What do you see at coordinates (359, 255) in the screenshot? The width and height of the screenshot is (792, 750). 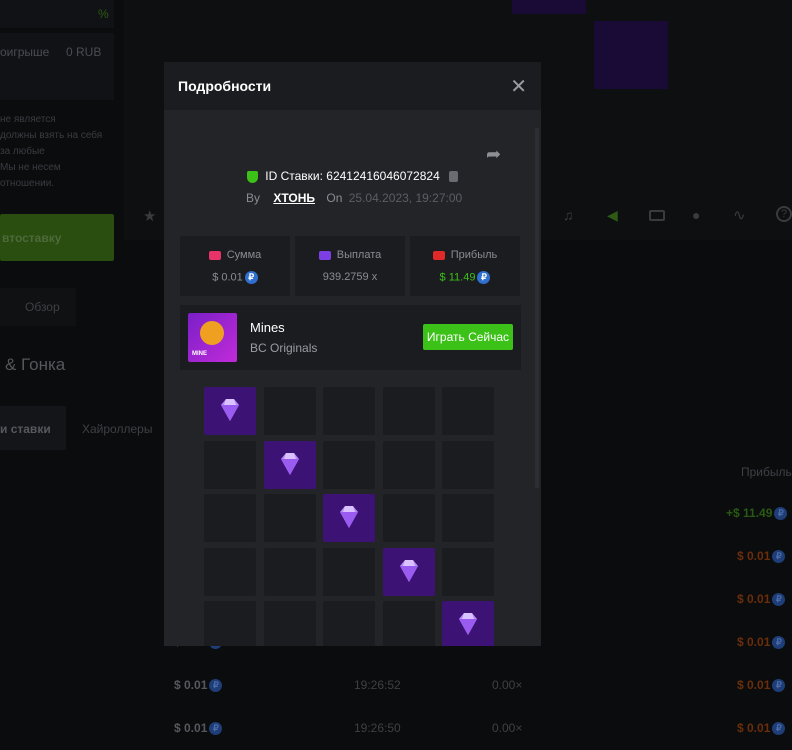 I see `stat-label: Выплата` at bounding box center [359, 255].